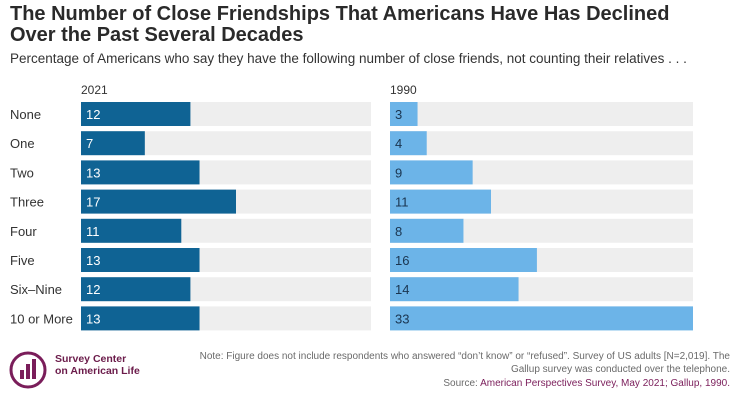 The height and width of the screenshot is (402, 740). Describe the element at coordinates (402, 318) in the screenshot. I see `data-label-1990: 33` at that location.